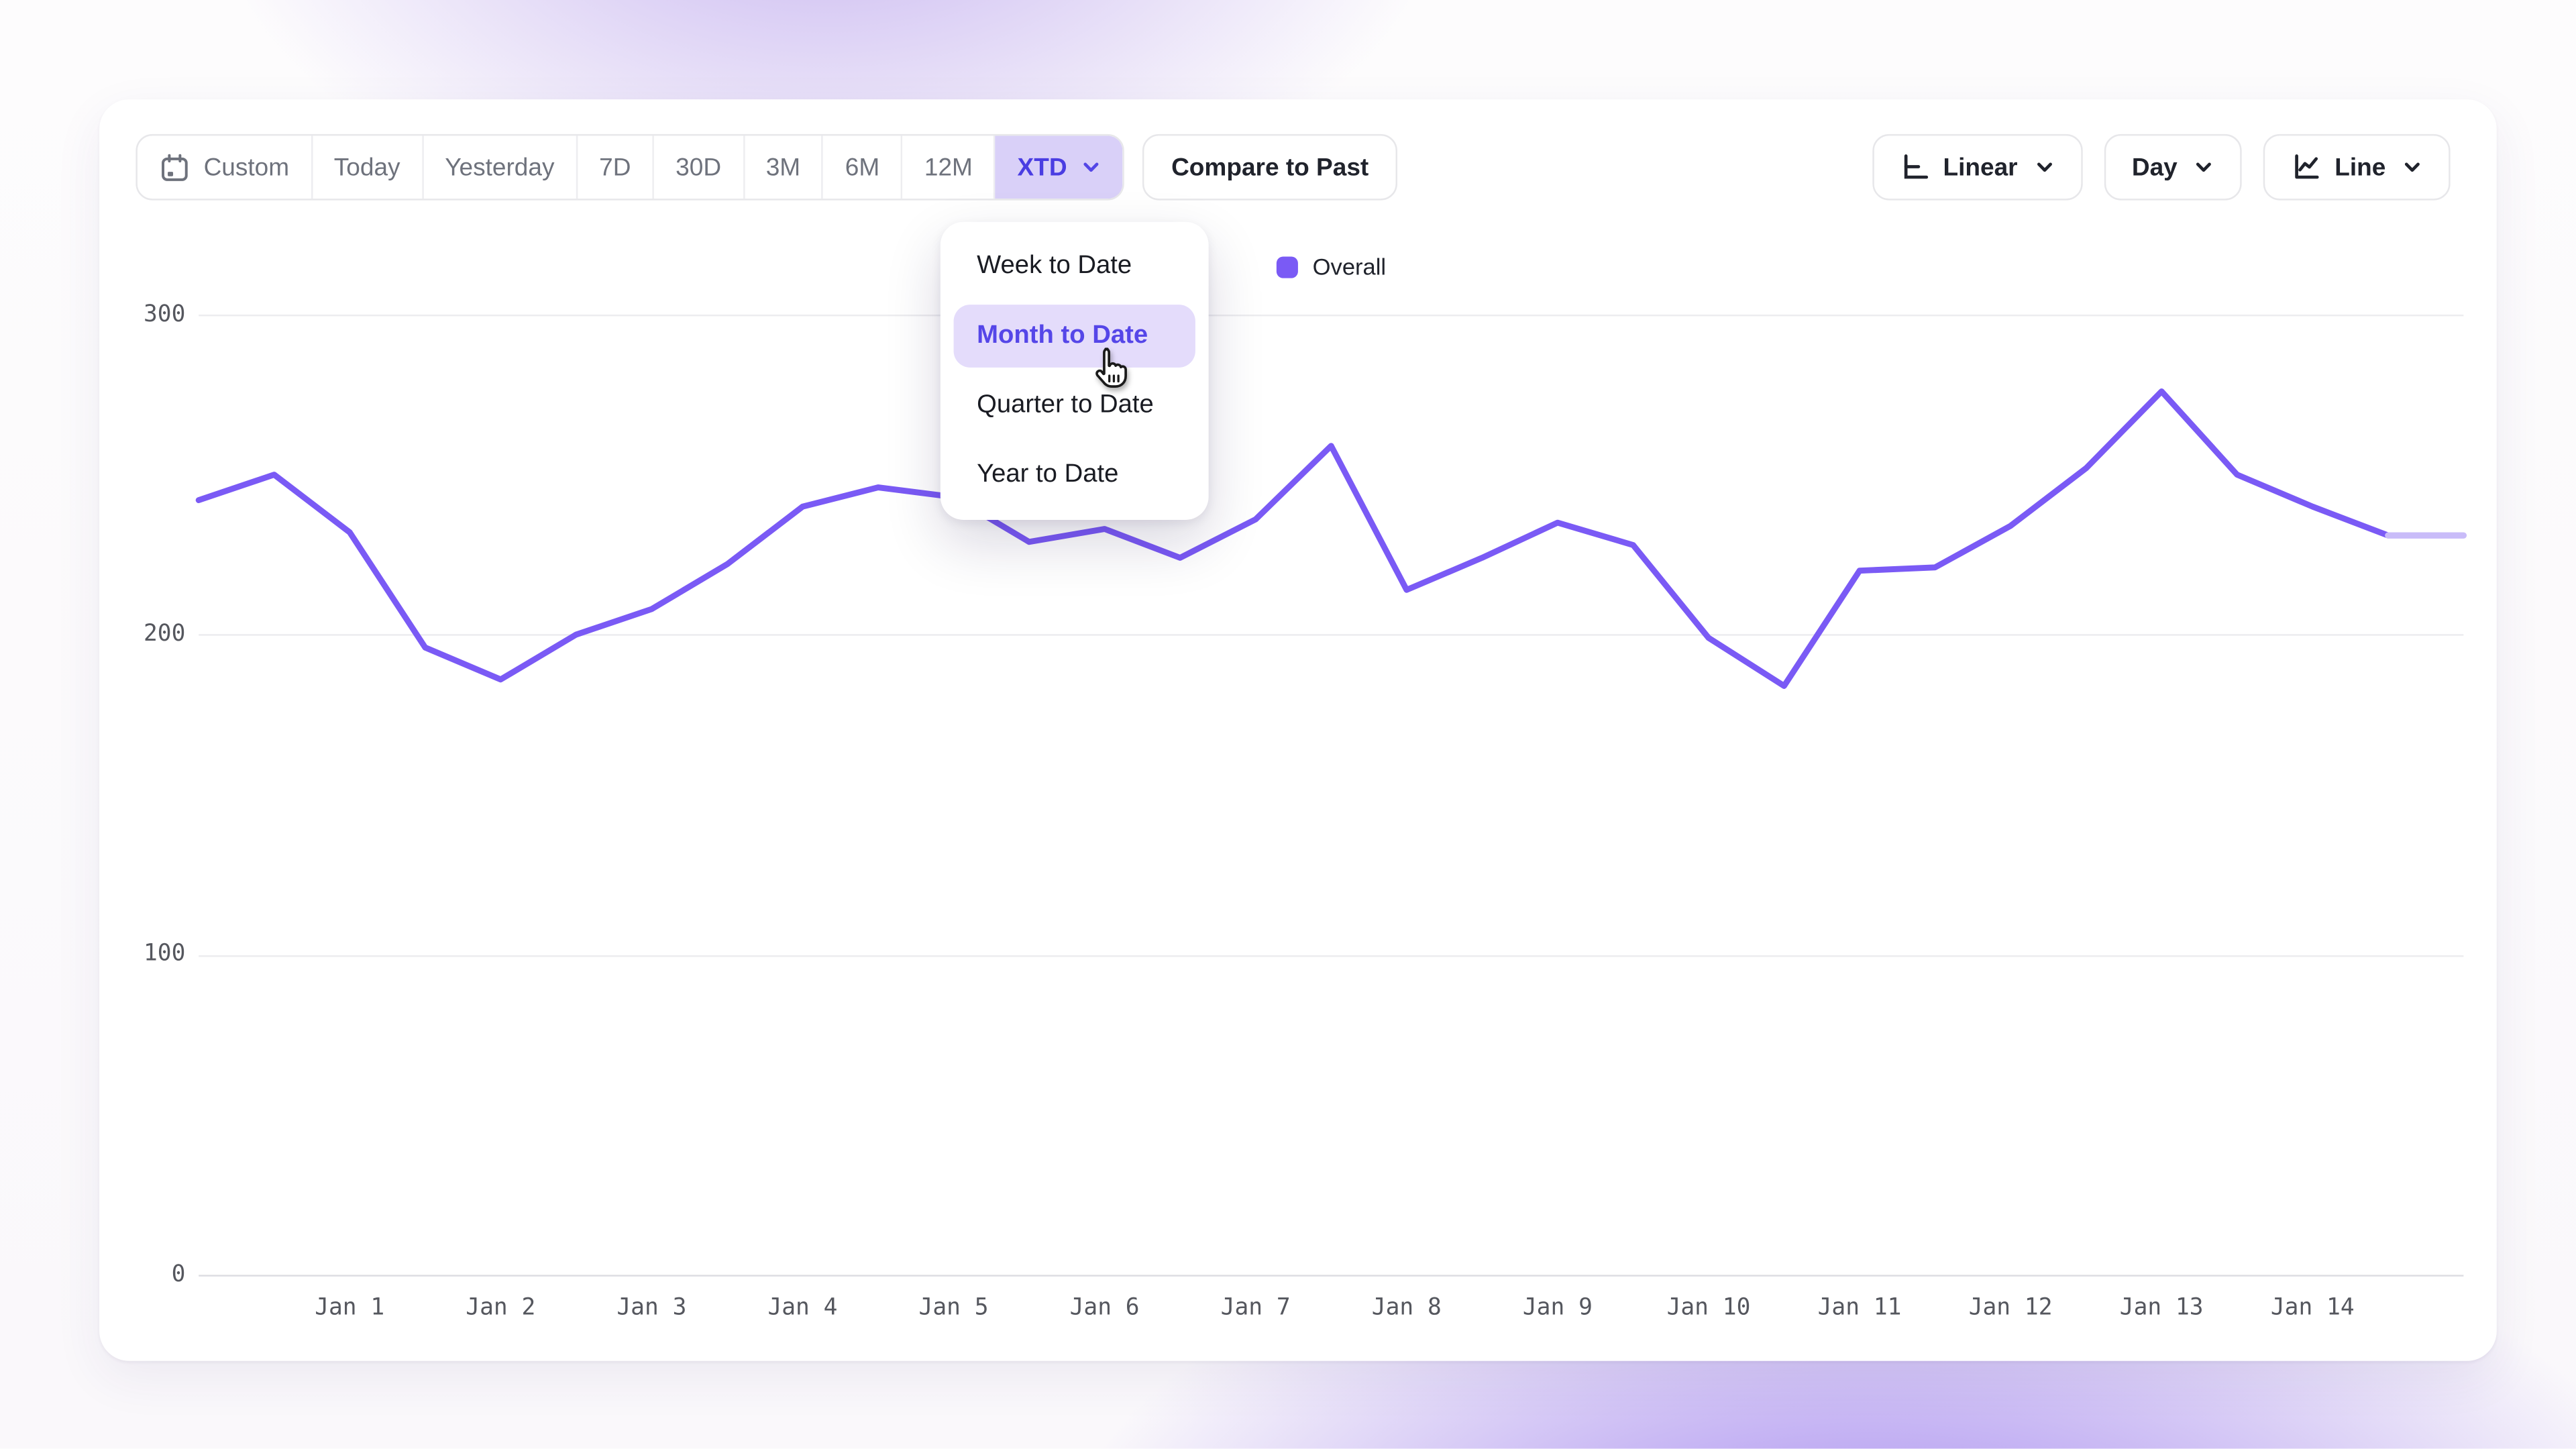 The height and width of the screenshot is (1449, 2576). Describe the element at coordinates (350, 1308) in the screenshot. I see `x-tick-label: Jan 1` at that location.